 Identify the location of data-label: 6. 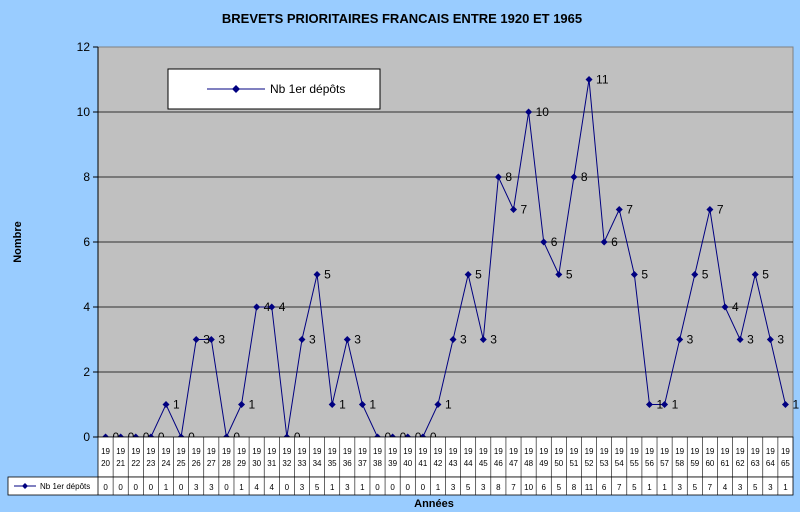
(554, 242).